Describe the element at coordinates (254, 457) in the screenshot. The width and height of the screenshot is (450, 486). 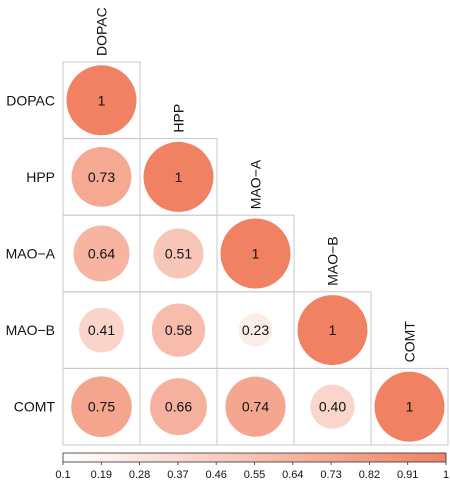
I see `colorbar-gradient` at that location.